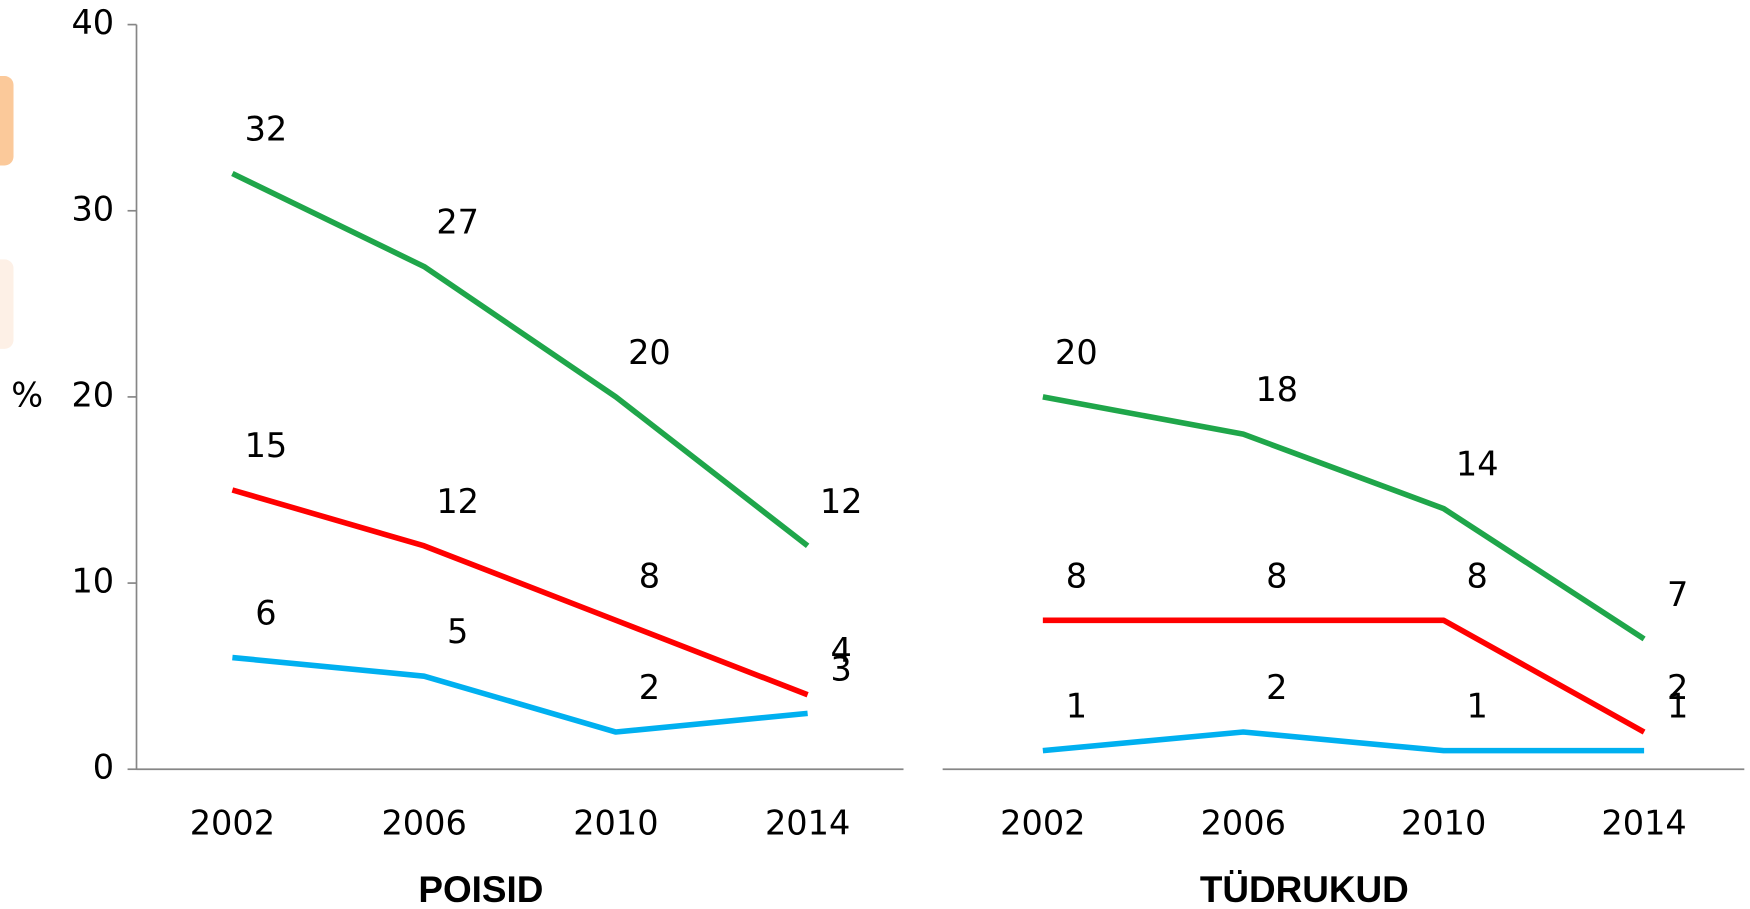  Describe the element at coordinates (1276, 389) in the screenshot. I see `data-label: 18` at that location.